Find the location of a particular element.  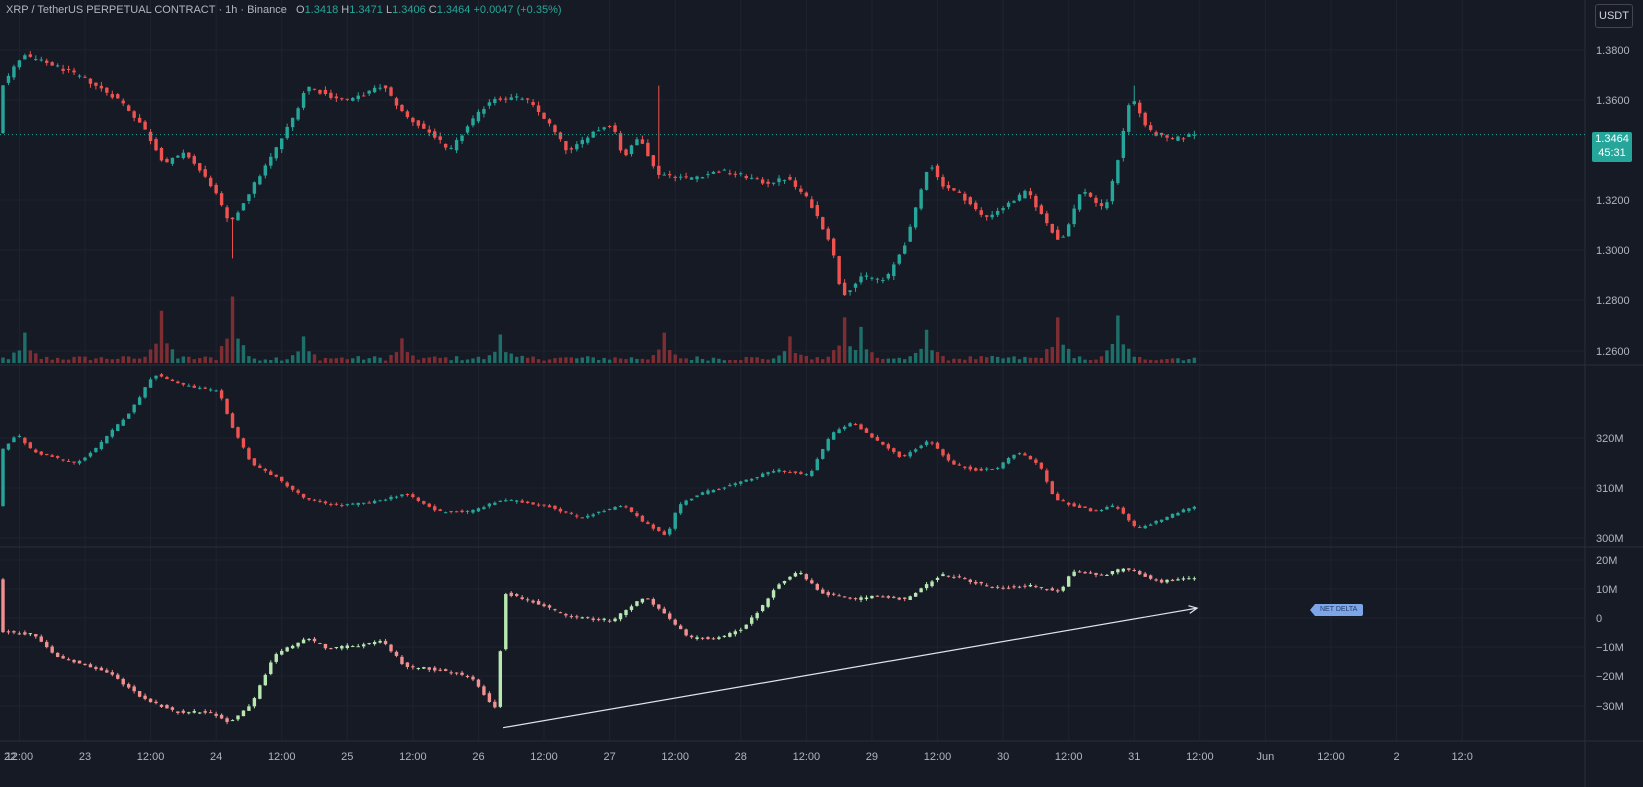

y-tick-label: −10M is located at coordinates (1610, 648).